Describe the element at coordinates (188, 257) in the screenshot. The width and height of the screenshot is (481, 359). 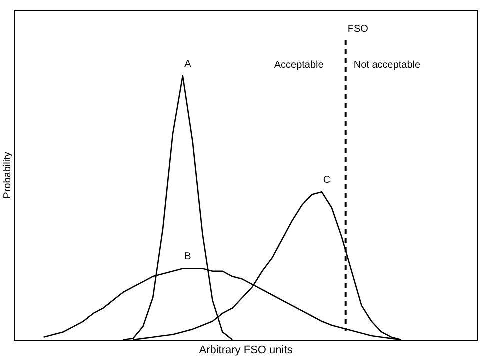
I see `series-label: B` at that location.